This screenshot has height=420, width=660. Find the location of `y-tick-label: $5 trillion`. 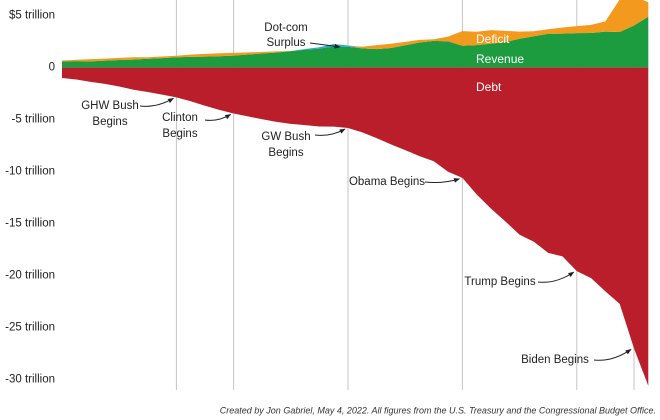

y-tick-label: $5 trillion is located at coordinates (32, 16).